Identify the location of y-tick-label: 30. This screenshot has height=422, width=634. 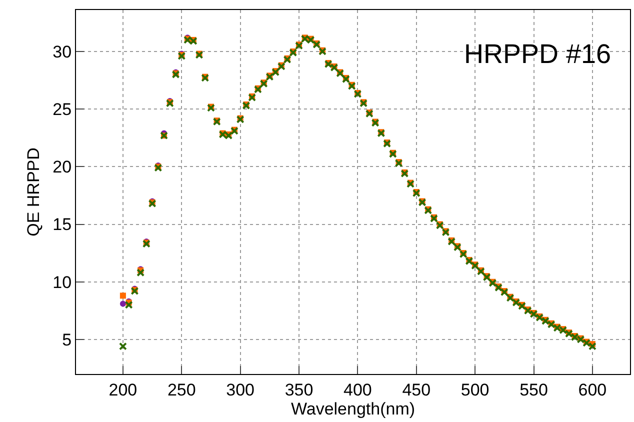
(62, 52).